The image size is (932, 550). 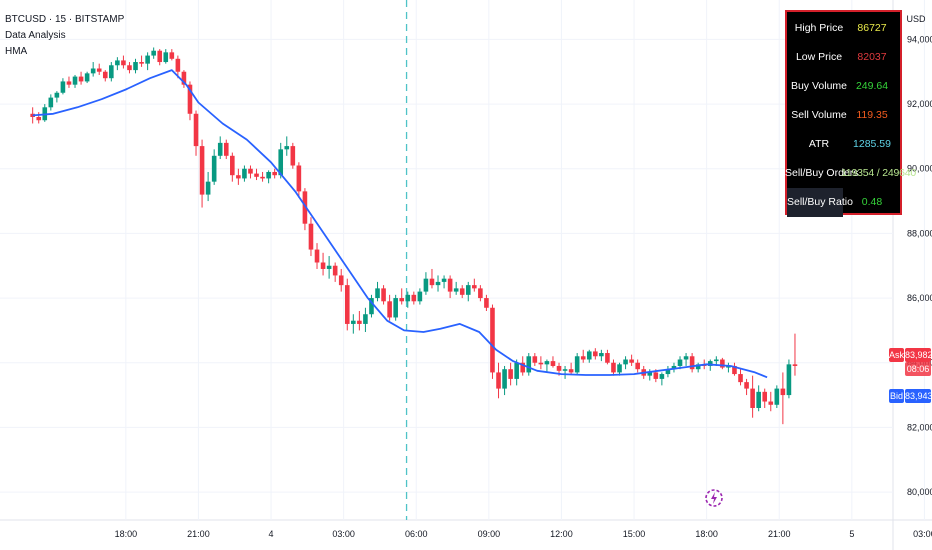 What do you see at coordinates (918, 369) in the screenshot?
I see `candle-timer: 08:06` at bounding box center [918, 369].